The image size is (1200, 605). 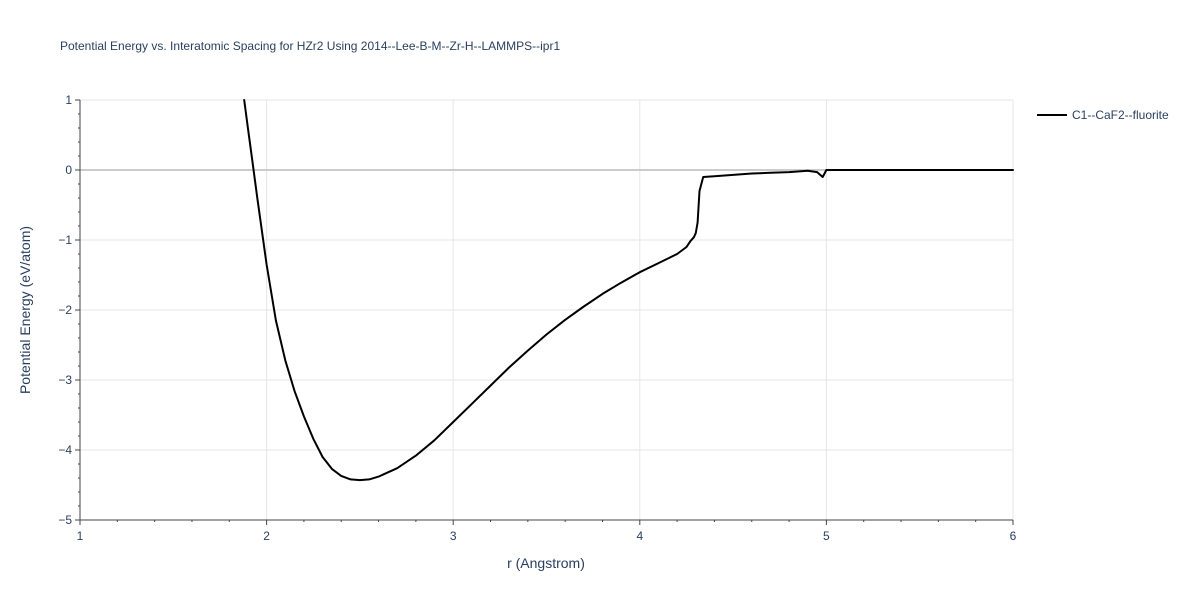 I want to click on y-tick-label: −2, so click(x=65, y=310).